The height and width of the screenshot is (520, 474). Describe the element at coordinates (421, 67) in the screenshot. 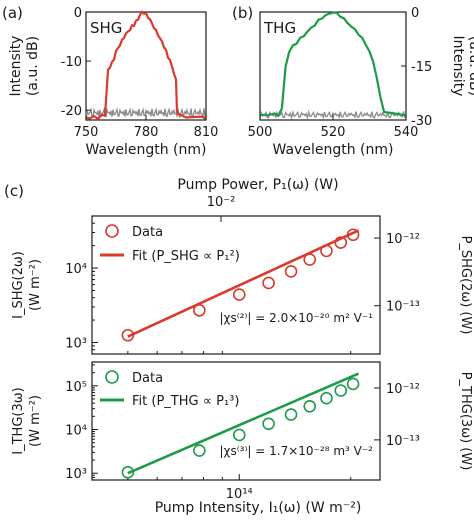

I see `y-tick-label: -15` at that location.